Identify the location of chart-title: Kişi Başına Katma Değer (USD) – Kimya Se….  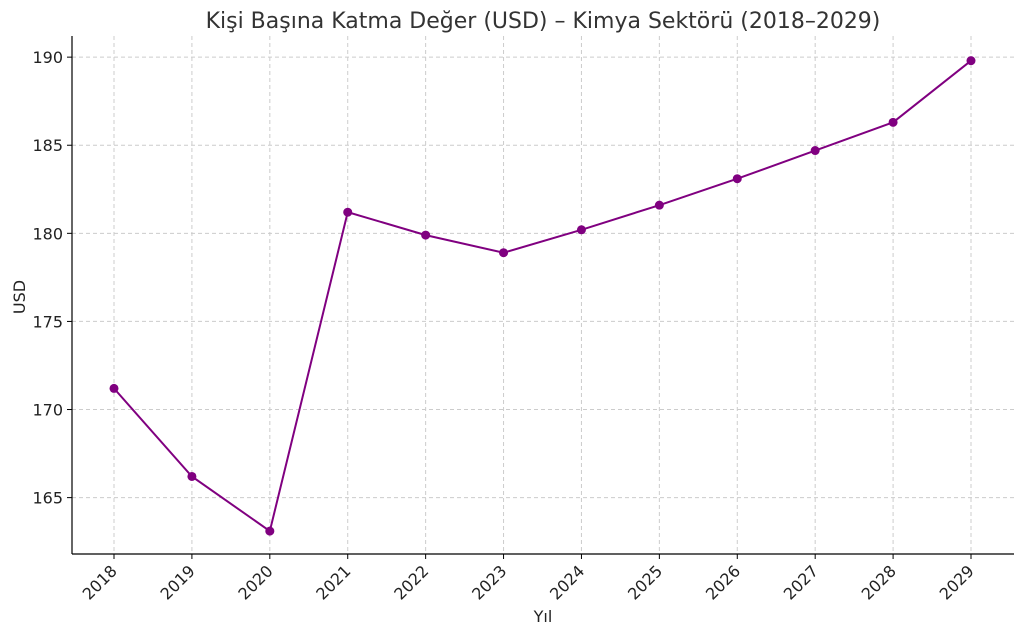
(543, 21).